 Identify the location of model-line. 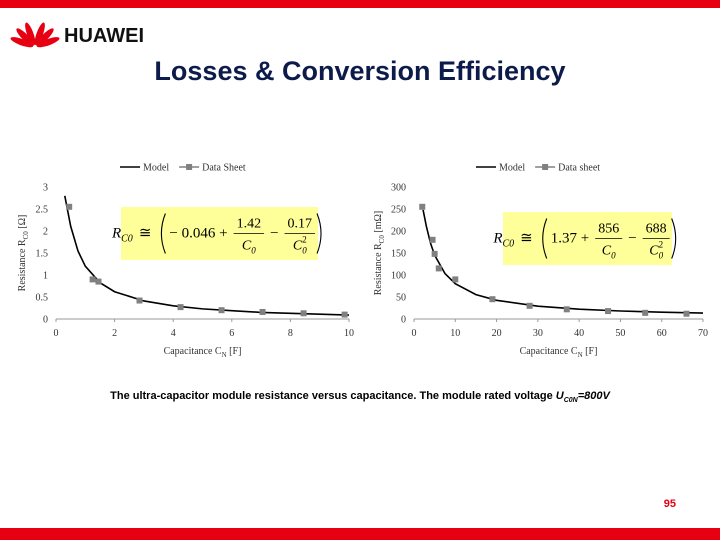
(563, 261).